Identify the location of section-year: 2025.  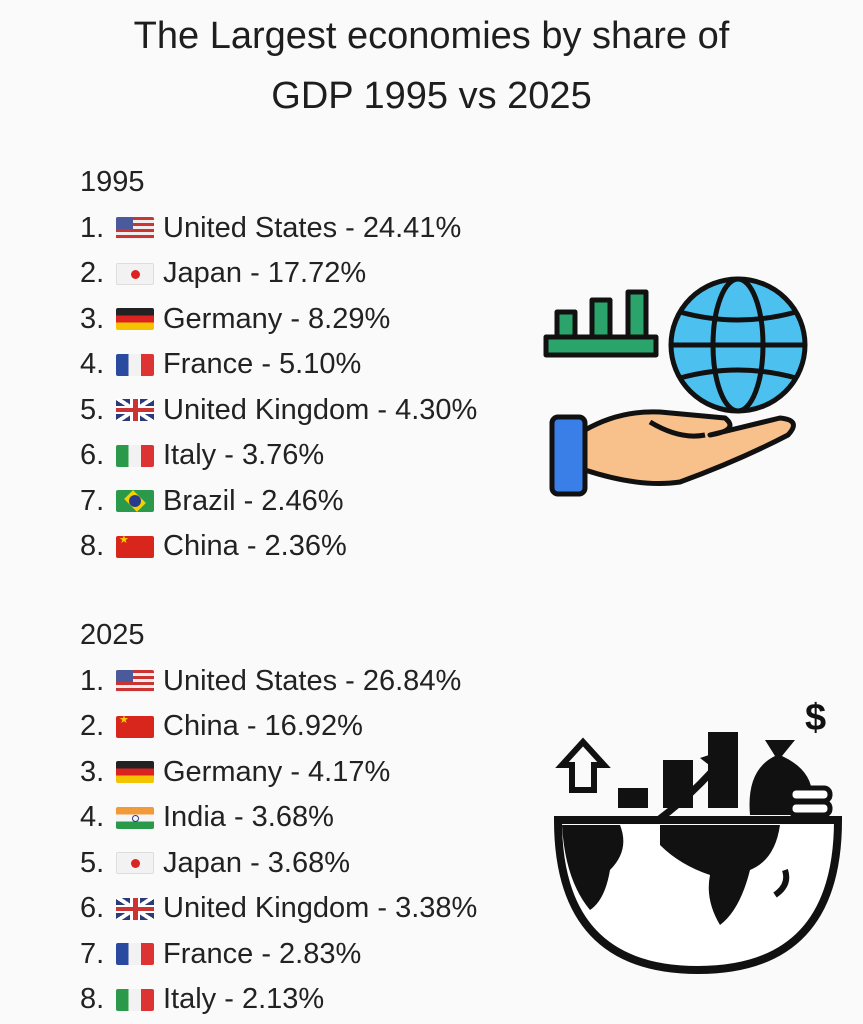
(112, 635).